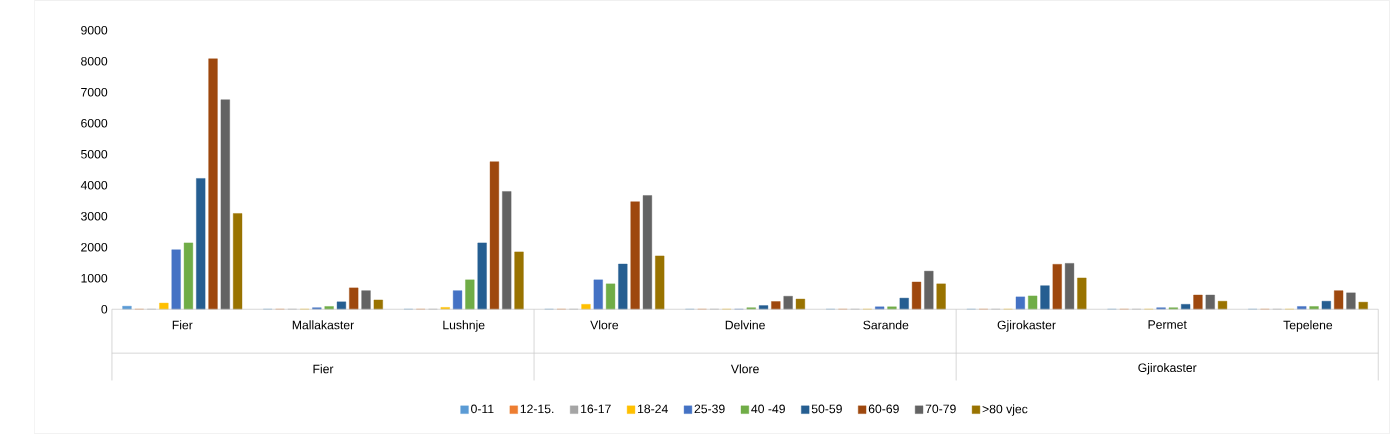  Describe the element at coordinates (94, 247) in the screenshot. I see `y-tick-label: 2000` at that location.